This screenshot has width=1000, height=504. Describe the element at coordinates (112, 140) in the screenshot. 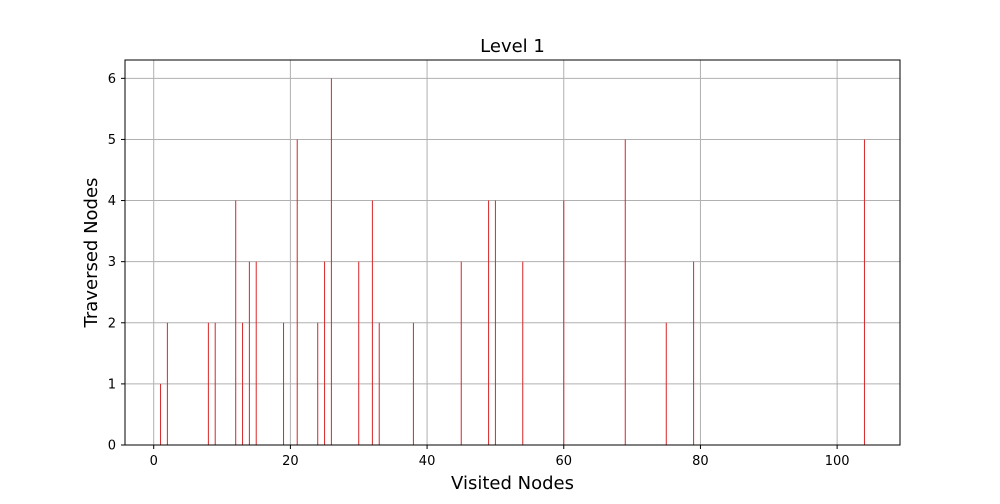

I see `y-tick-label: 5` at that location.